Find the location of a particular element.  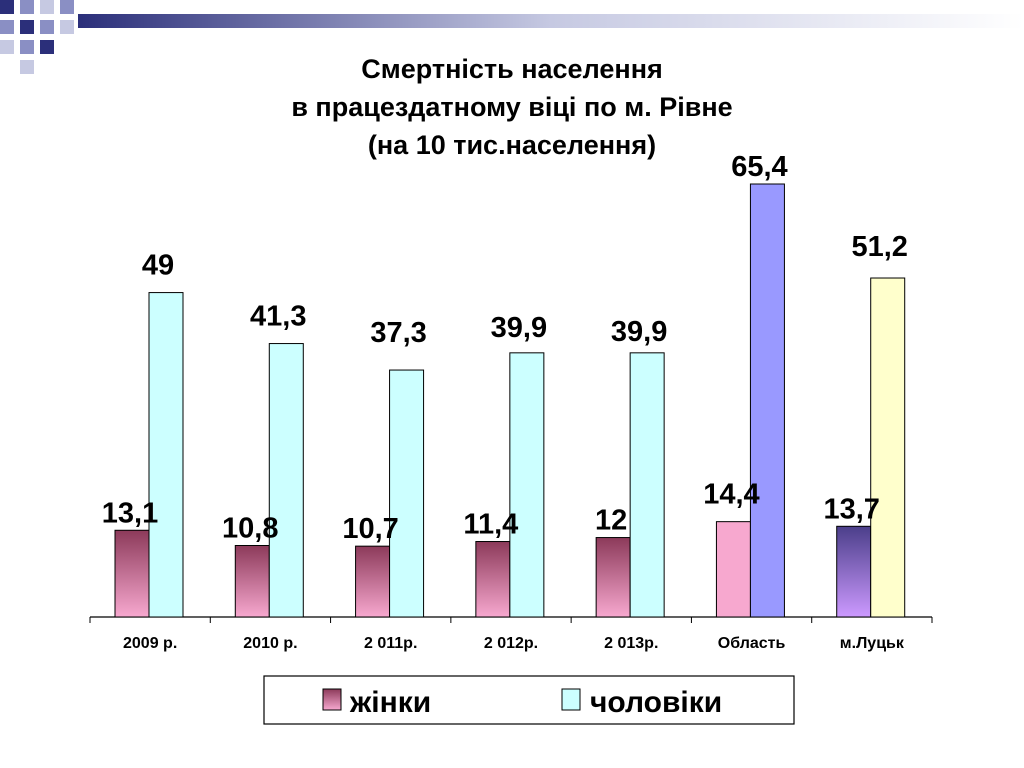

legend-swatch-women is located at coordinates (332, 699).